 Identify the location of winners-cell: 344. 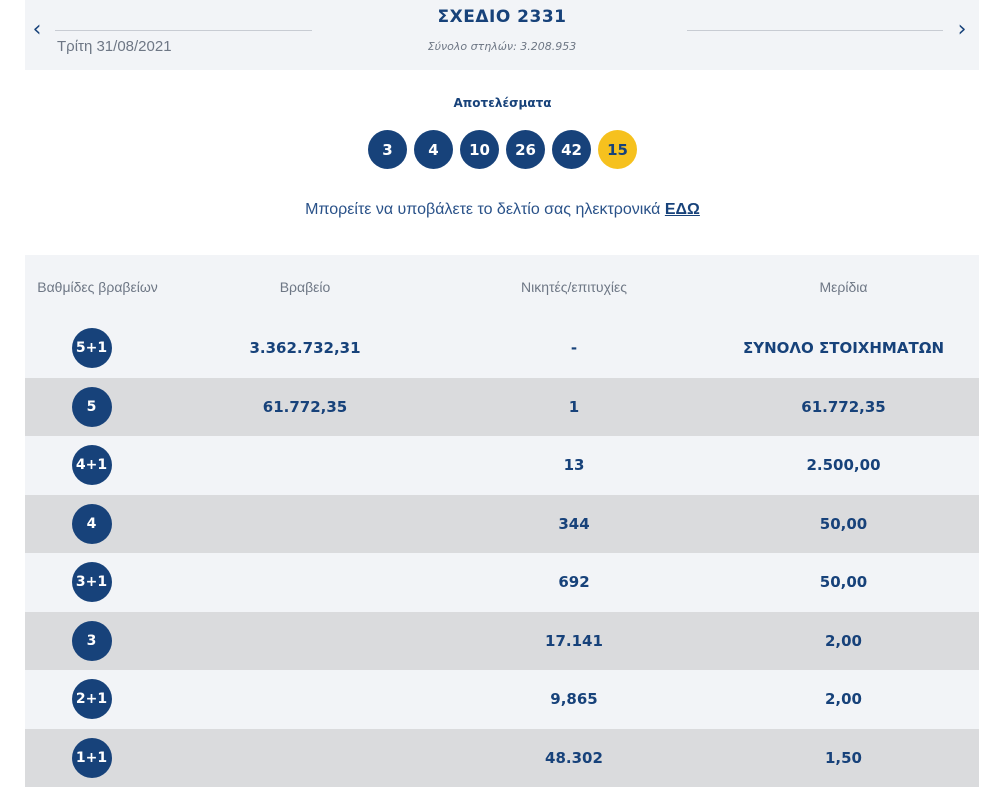
(574, 523).